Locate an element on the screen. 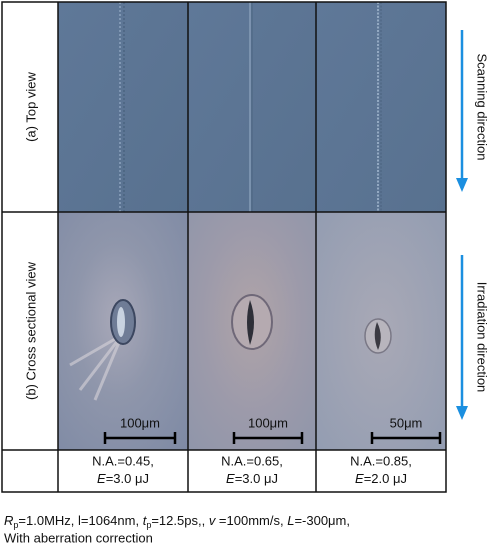  footer-part: =12.5ps,, is located at coordinates (179, 520).